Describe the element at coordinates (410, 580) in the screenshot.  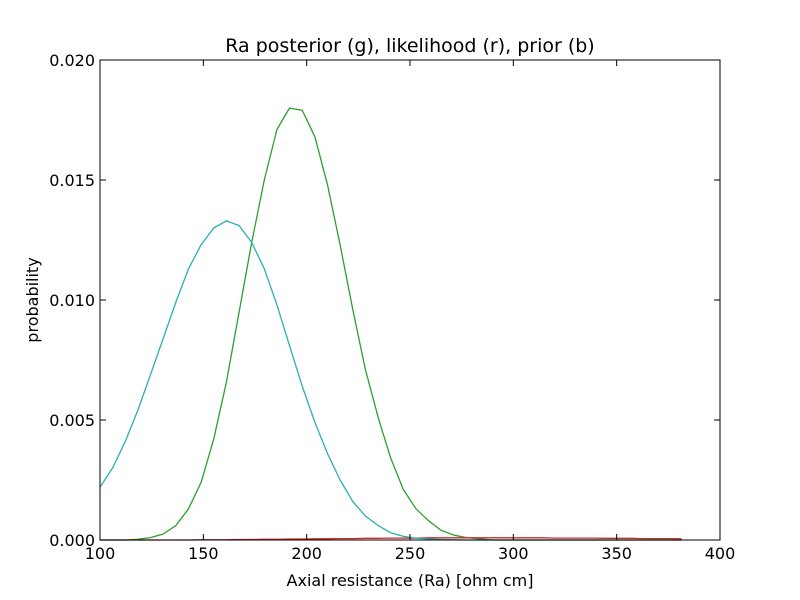
I see `x-axis-label: Axial resistance (Ra) [ohm cm]` at that location.